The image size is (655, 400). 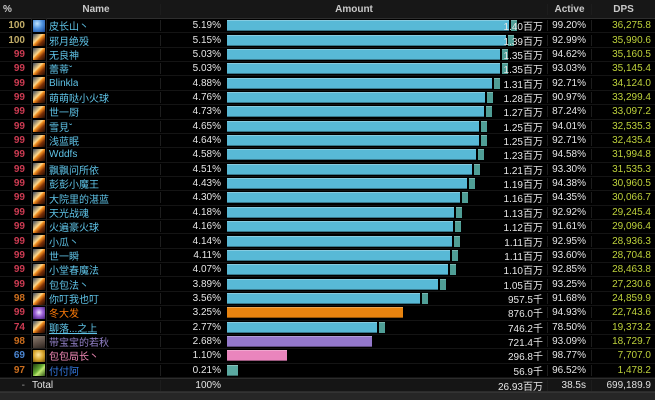 I want to click on table-row: 99 包包法丶 3.89% 1.05百万 93.25% 27,230.6, so click(x=327, y=284).